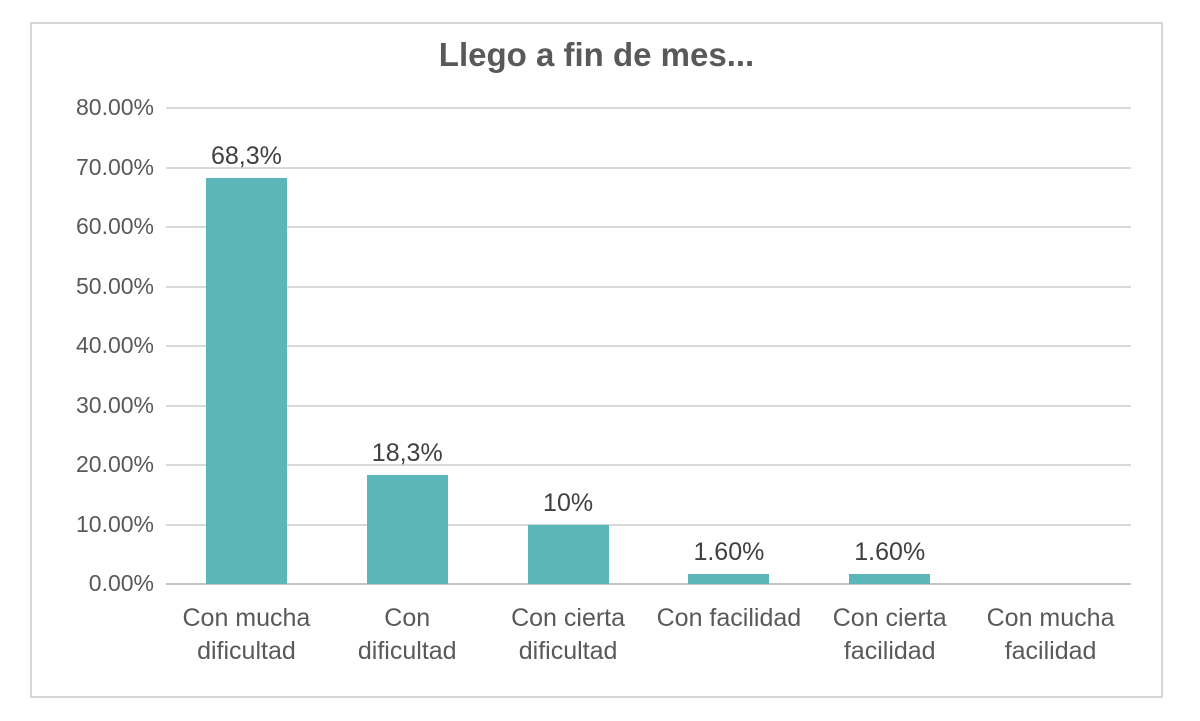 The width and height of the screenshot is (1200, 721). I want to click on bar-slot: 68,3%, so click(246, 346).